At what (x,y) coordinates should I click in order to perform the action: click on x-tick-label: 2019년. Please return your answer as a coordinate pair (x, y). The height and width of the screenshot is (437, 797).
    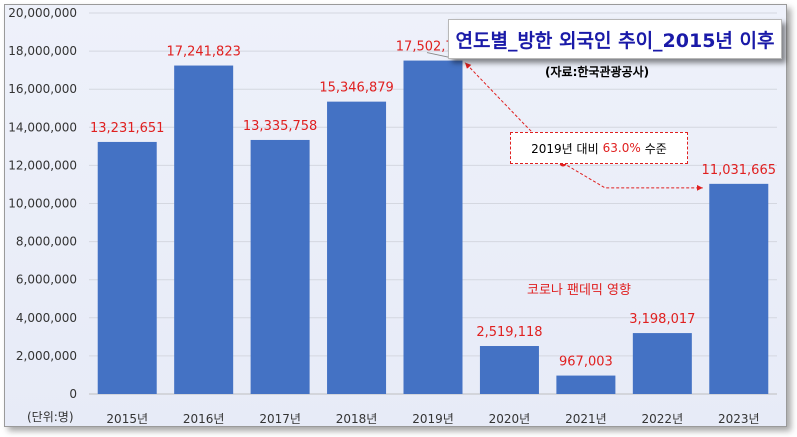
    Looking at the image, I should click on (433, 419).